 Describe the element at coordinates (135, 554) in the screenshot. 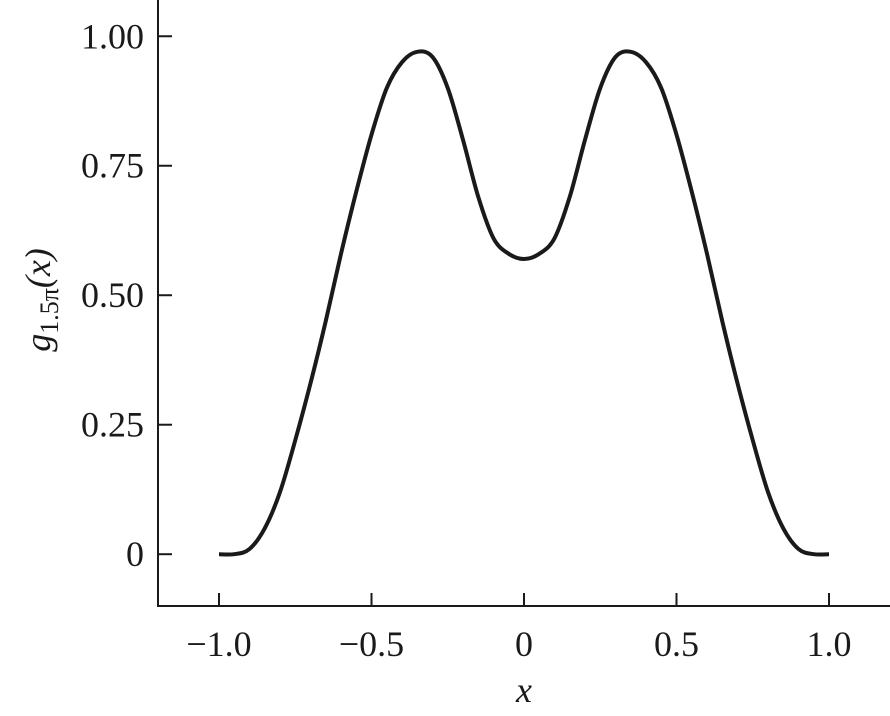

I see `y-tick-label: 0` at that location.